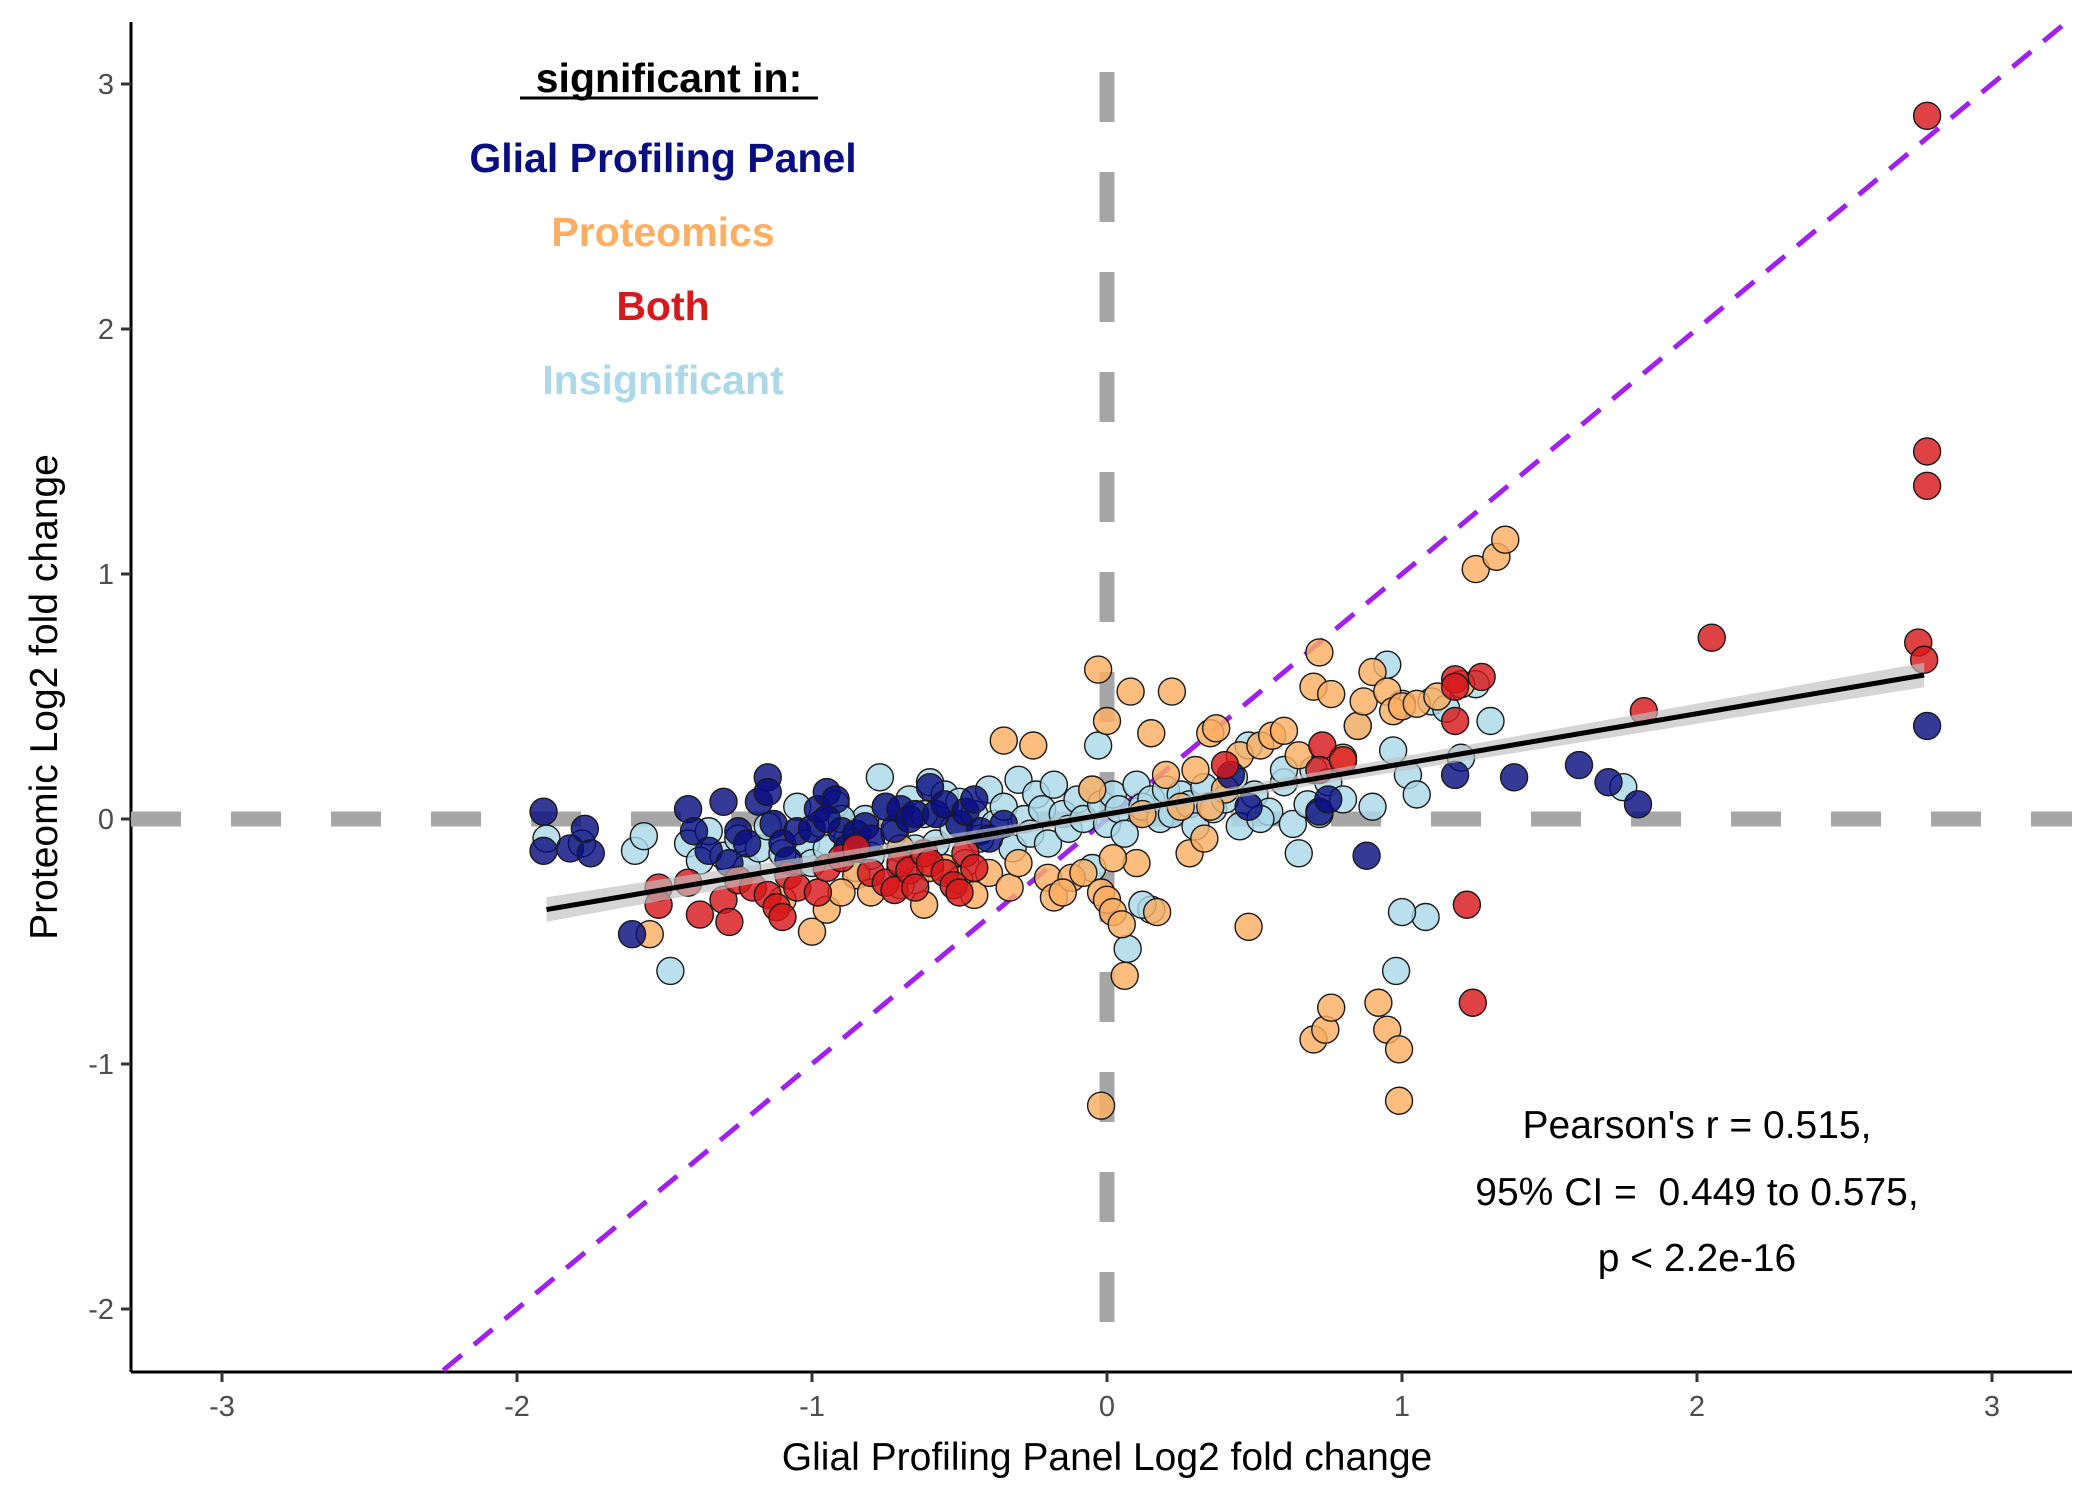  Describe the element at coordinates (663, 380) in the screenshot. I see `legend-entry-insignificant: Insignificant` at that location.